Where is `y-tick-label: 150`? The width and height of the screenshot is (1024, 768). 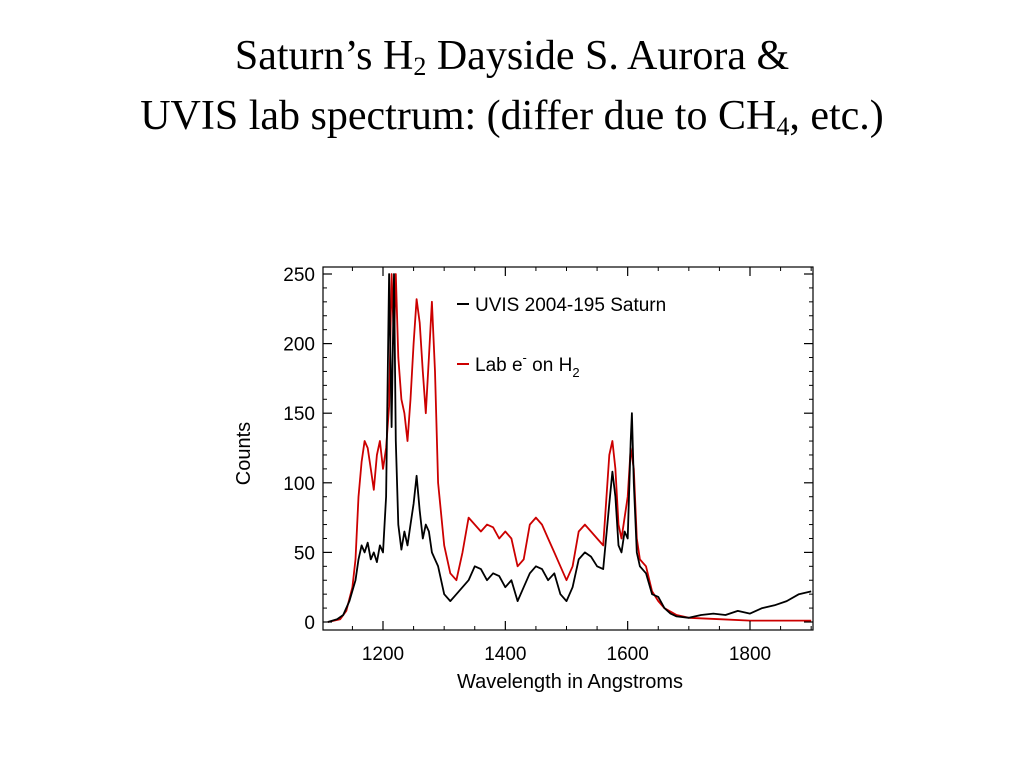 y-tick-label: 150 is located at coordinates (299, 414).